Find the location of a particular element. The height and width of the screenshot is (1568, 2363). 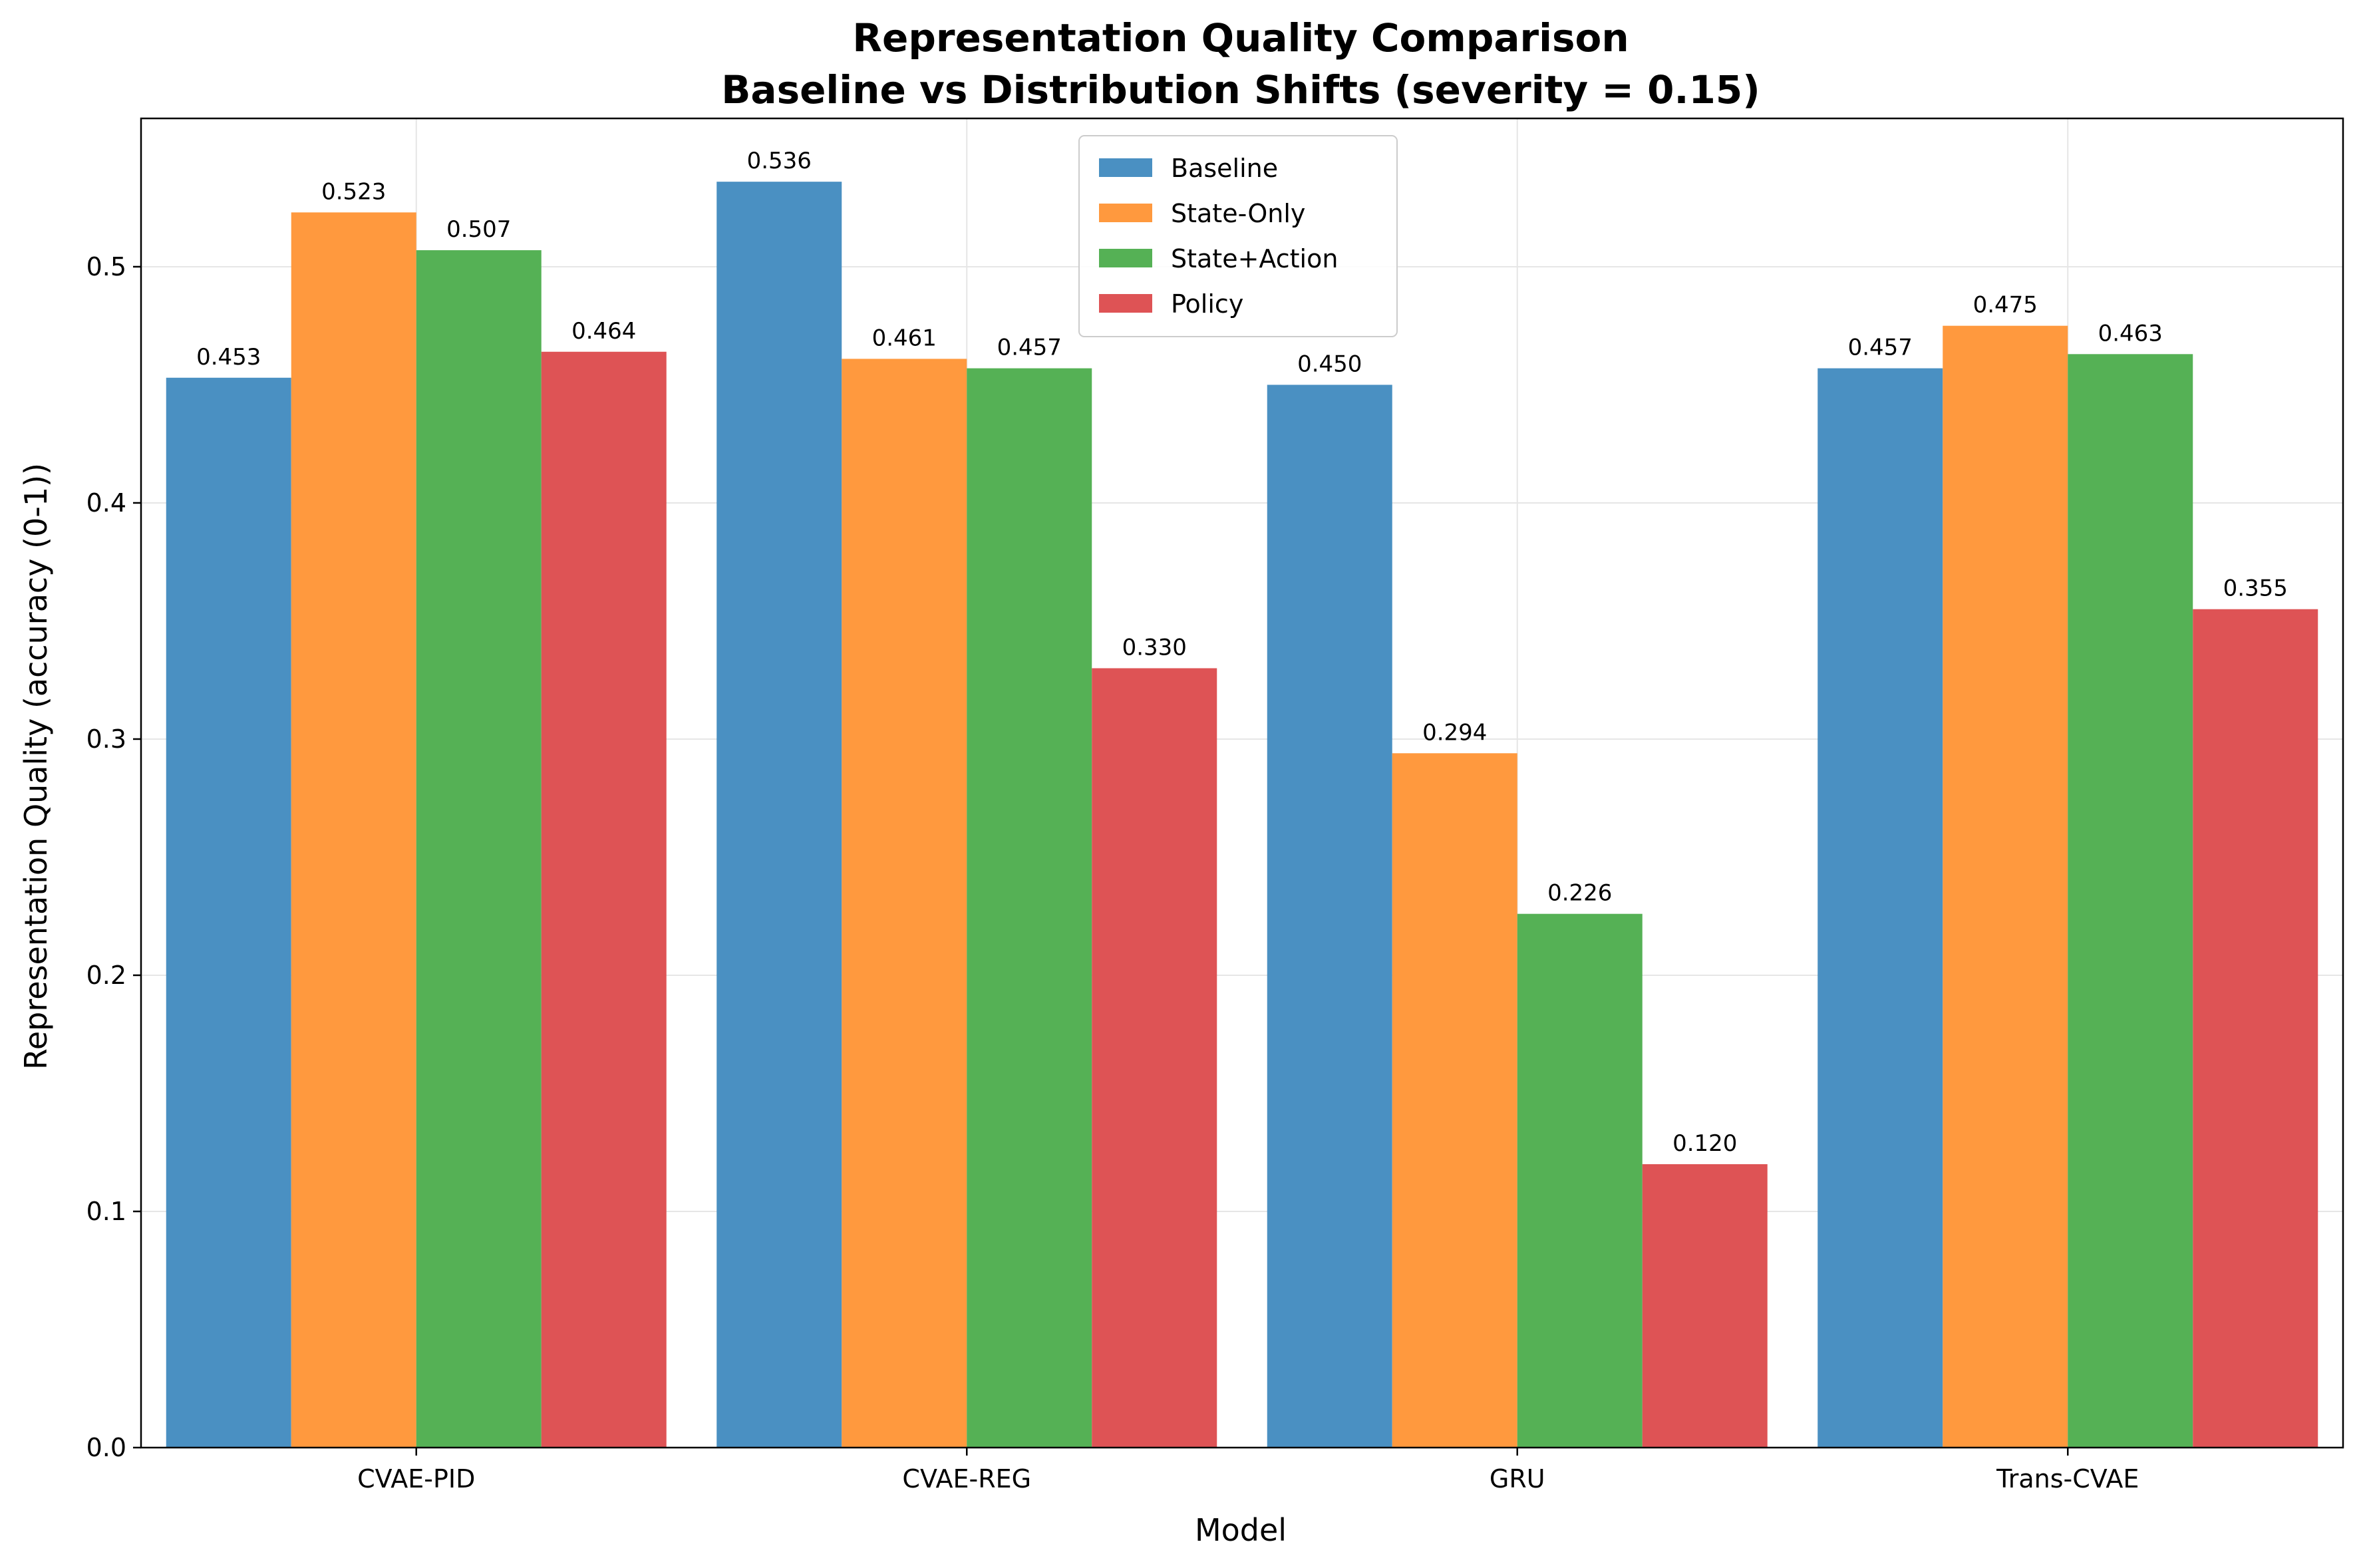

bar-value-label: 0.536 is located at coordinates (779, 161).